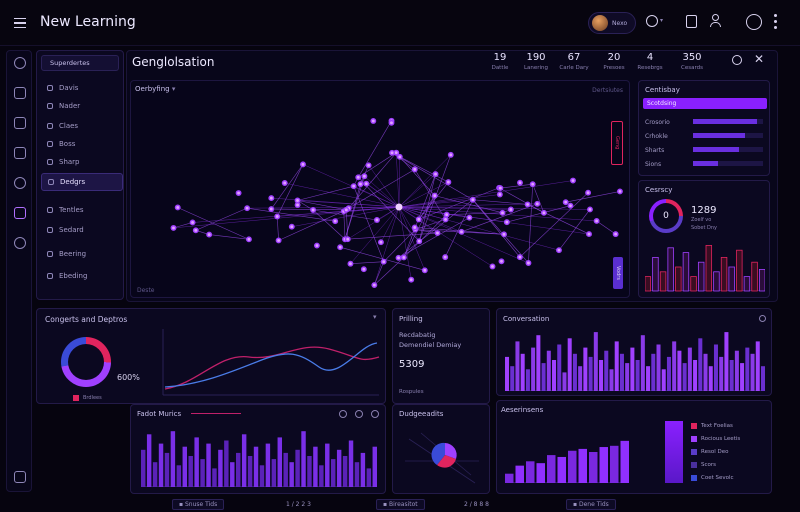  I want to click on donut-title: Congerts and Deptros, so click(86, 319).